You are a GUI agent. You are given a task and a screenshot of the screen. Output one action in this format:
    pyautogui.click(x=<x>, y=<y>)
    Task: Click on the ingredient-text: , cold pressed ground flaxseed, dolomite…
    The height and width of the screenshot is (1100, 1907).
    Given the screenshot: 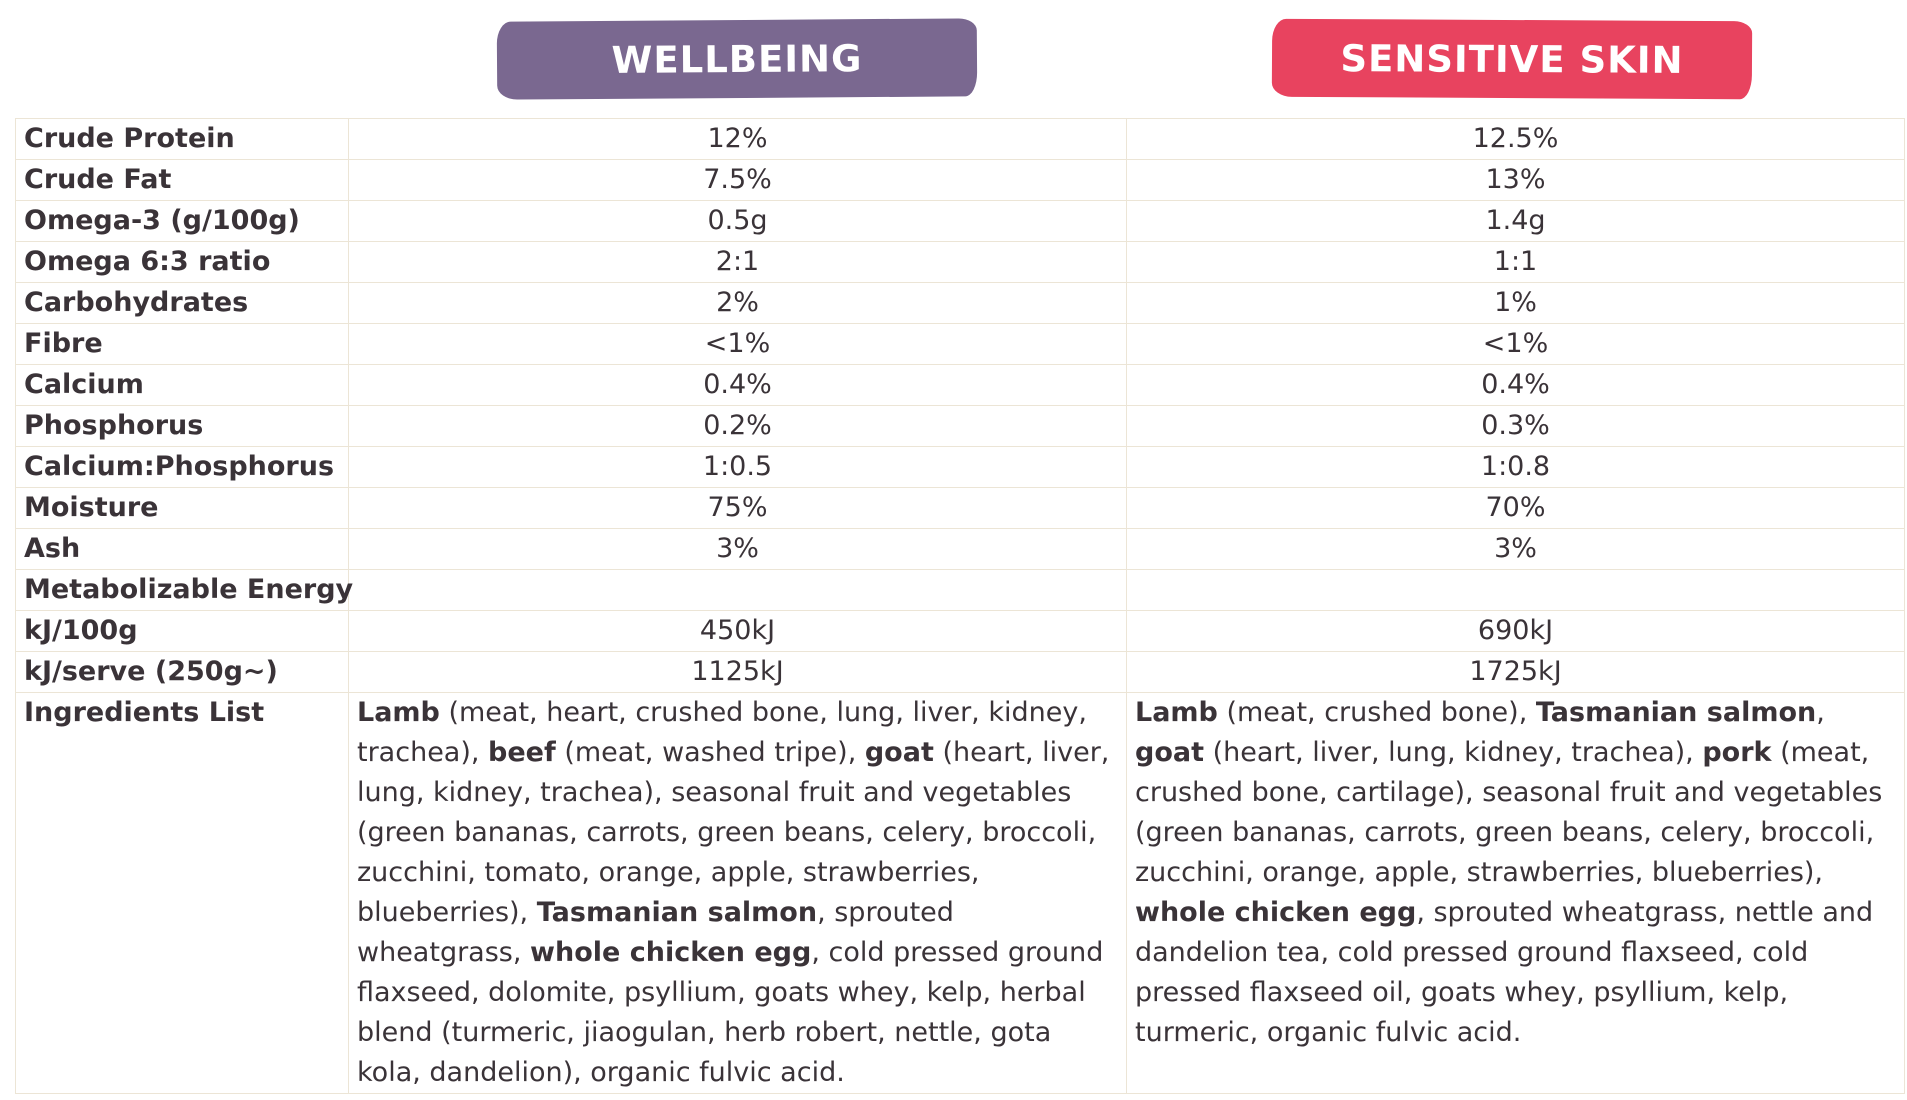 What is the action you would take?
    pyautogui.click(x=730, y=1012)
    